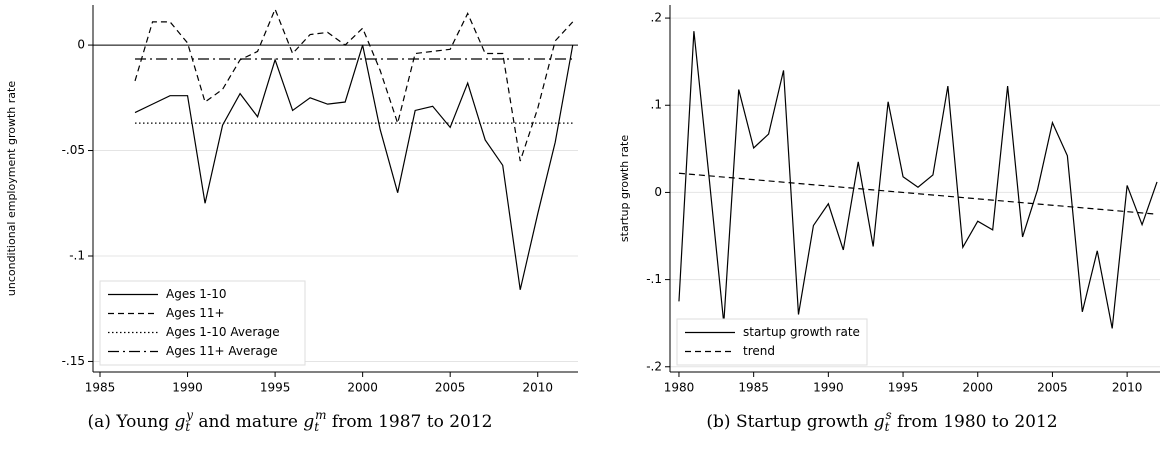 The image size is (1165, 455). I want to click on y-axis-label: startup growth rate, so click(624, 188).